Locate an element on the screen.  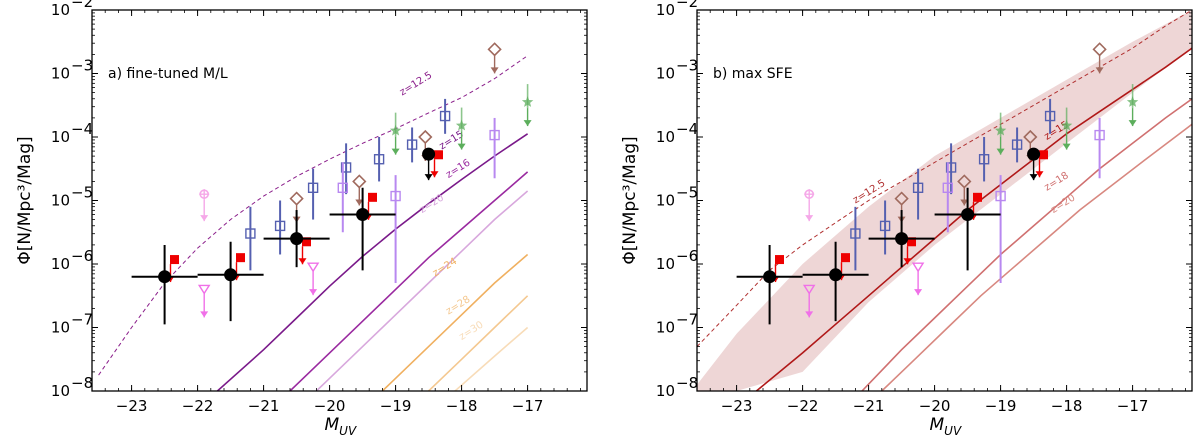
y-tick-exponent: −3 is located at coordinates (82, 66).